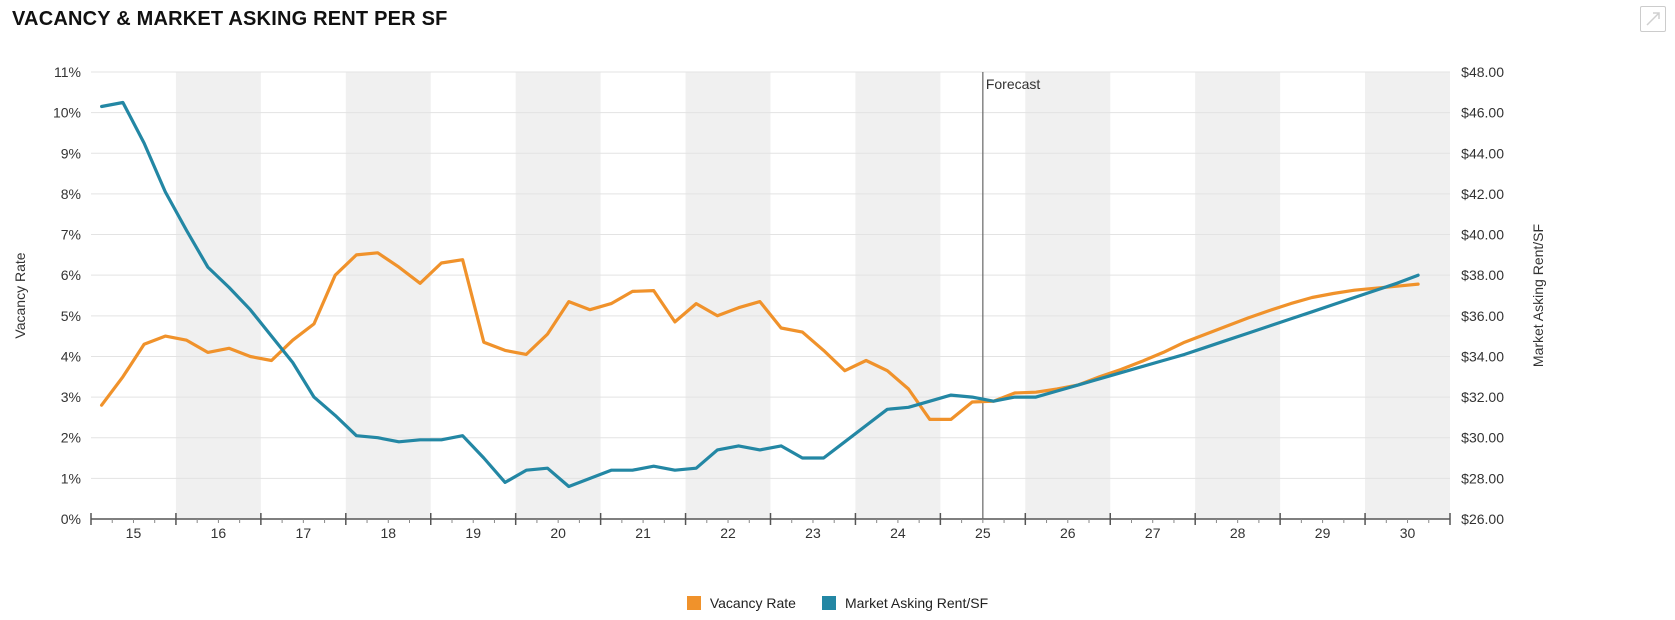  Describe the element at coordinates (71, 397) in the screenshot. I see `y-left-tick-label: 3%` at that location.